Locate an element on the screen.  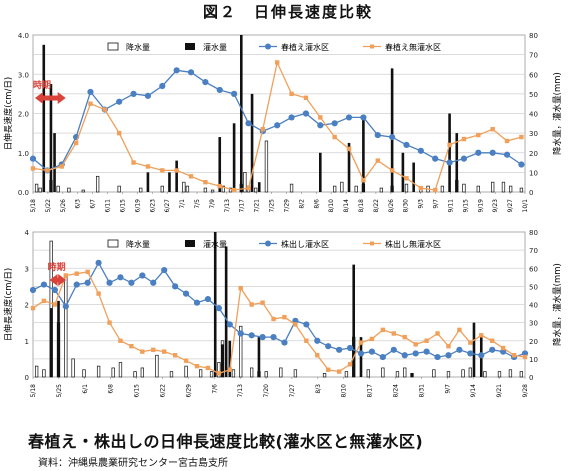
y-right-tick-label: 80 is located at coordinates (533, 233).